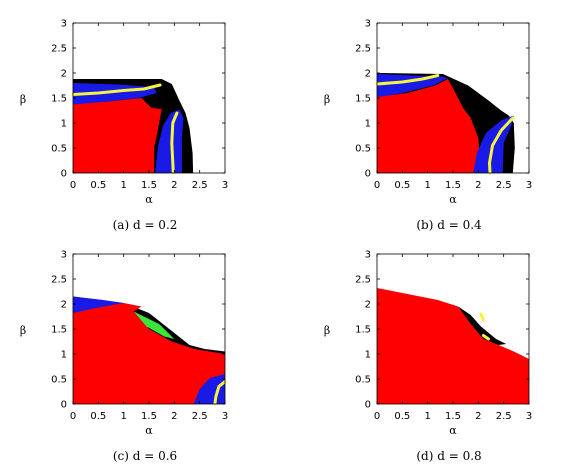  What do you see at coordinates (145, 225) in the screenshot?
I see `panel-caption: (a) d = 0.2` at bounding box center [145, 225].